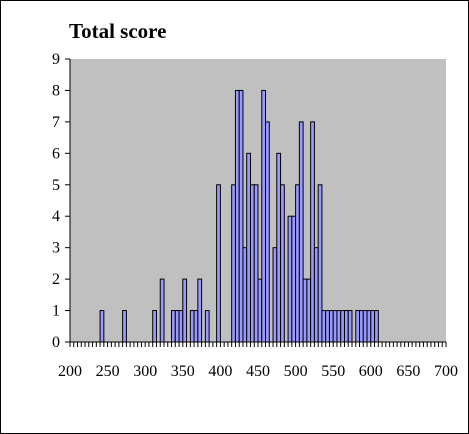 Image resolution: width=469 pixels, height=434 pixels. I want to click on y-tick-label: 0, so click(56, 342).